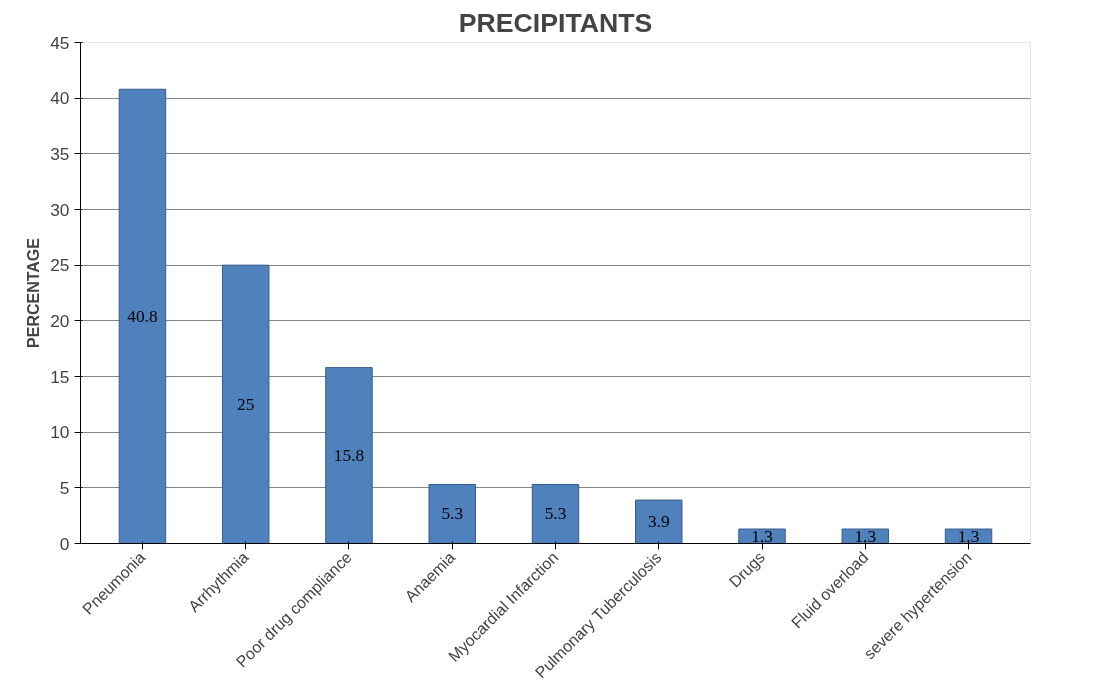 This screenshot has height=700, width=1100. Describe the element at coordinates (555, 22) in the screenshot. I see `chart-title: PRECIPITANTS` at that location.